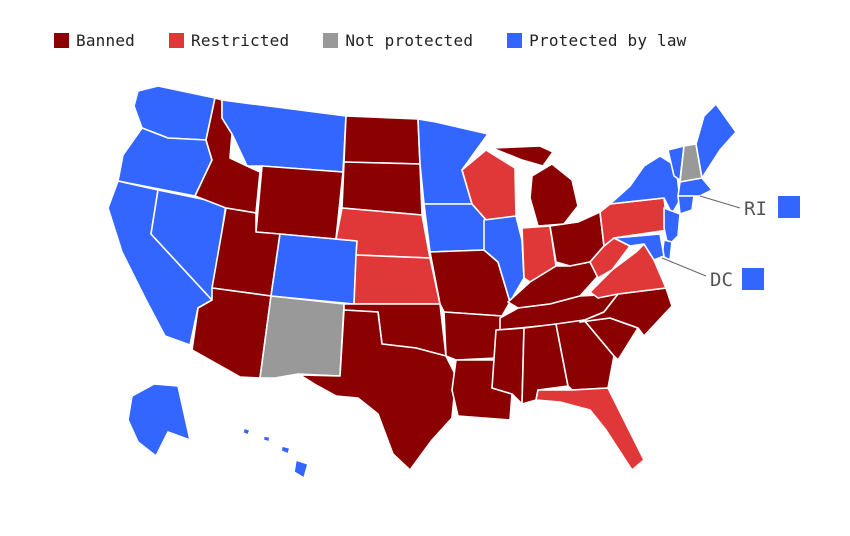 The image size is (850, 536). I want to click on state-nm, so click(302, 337).